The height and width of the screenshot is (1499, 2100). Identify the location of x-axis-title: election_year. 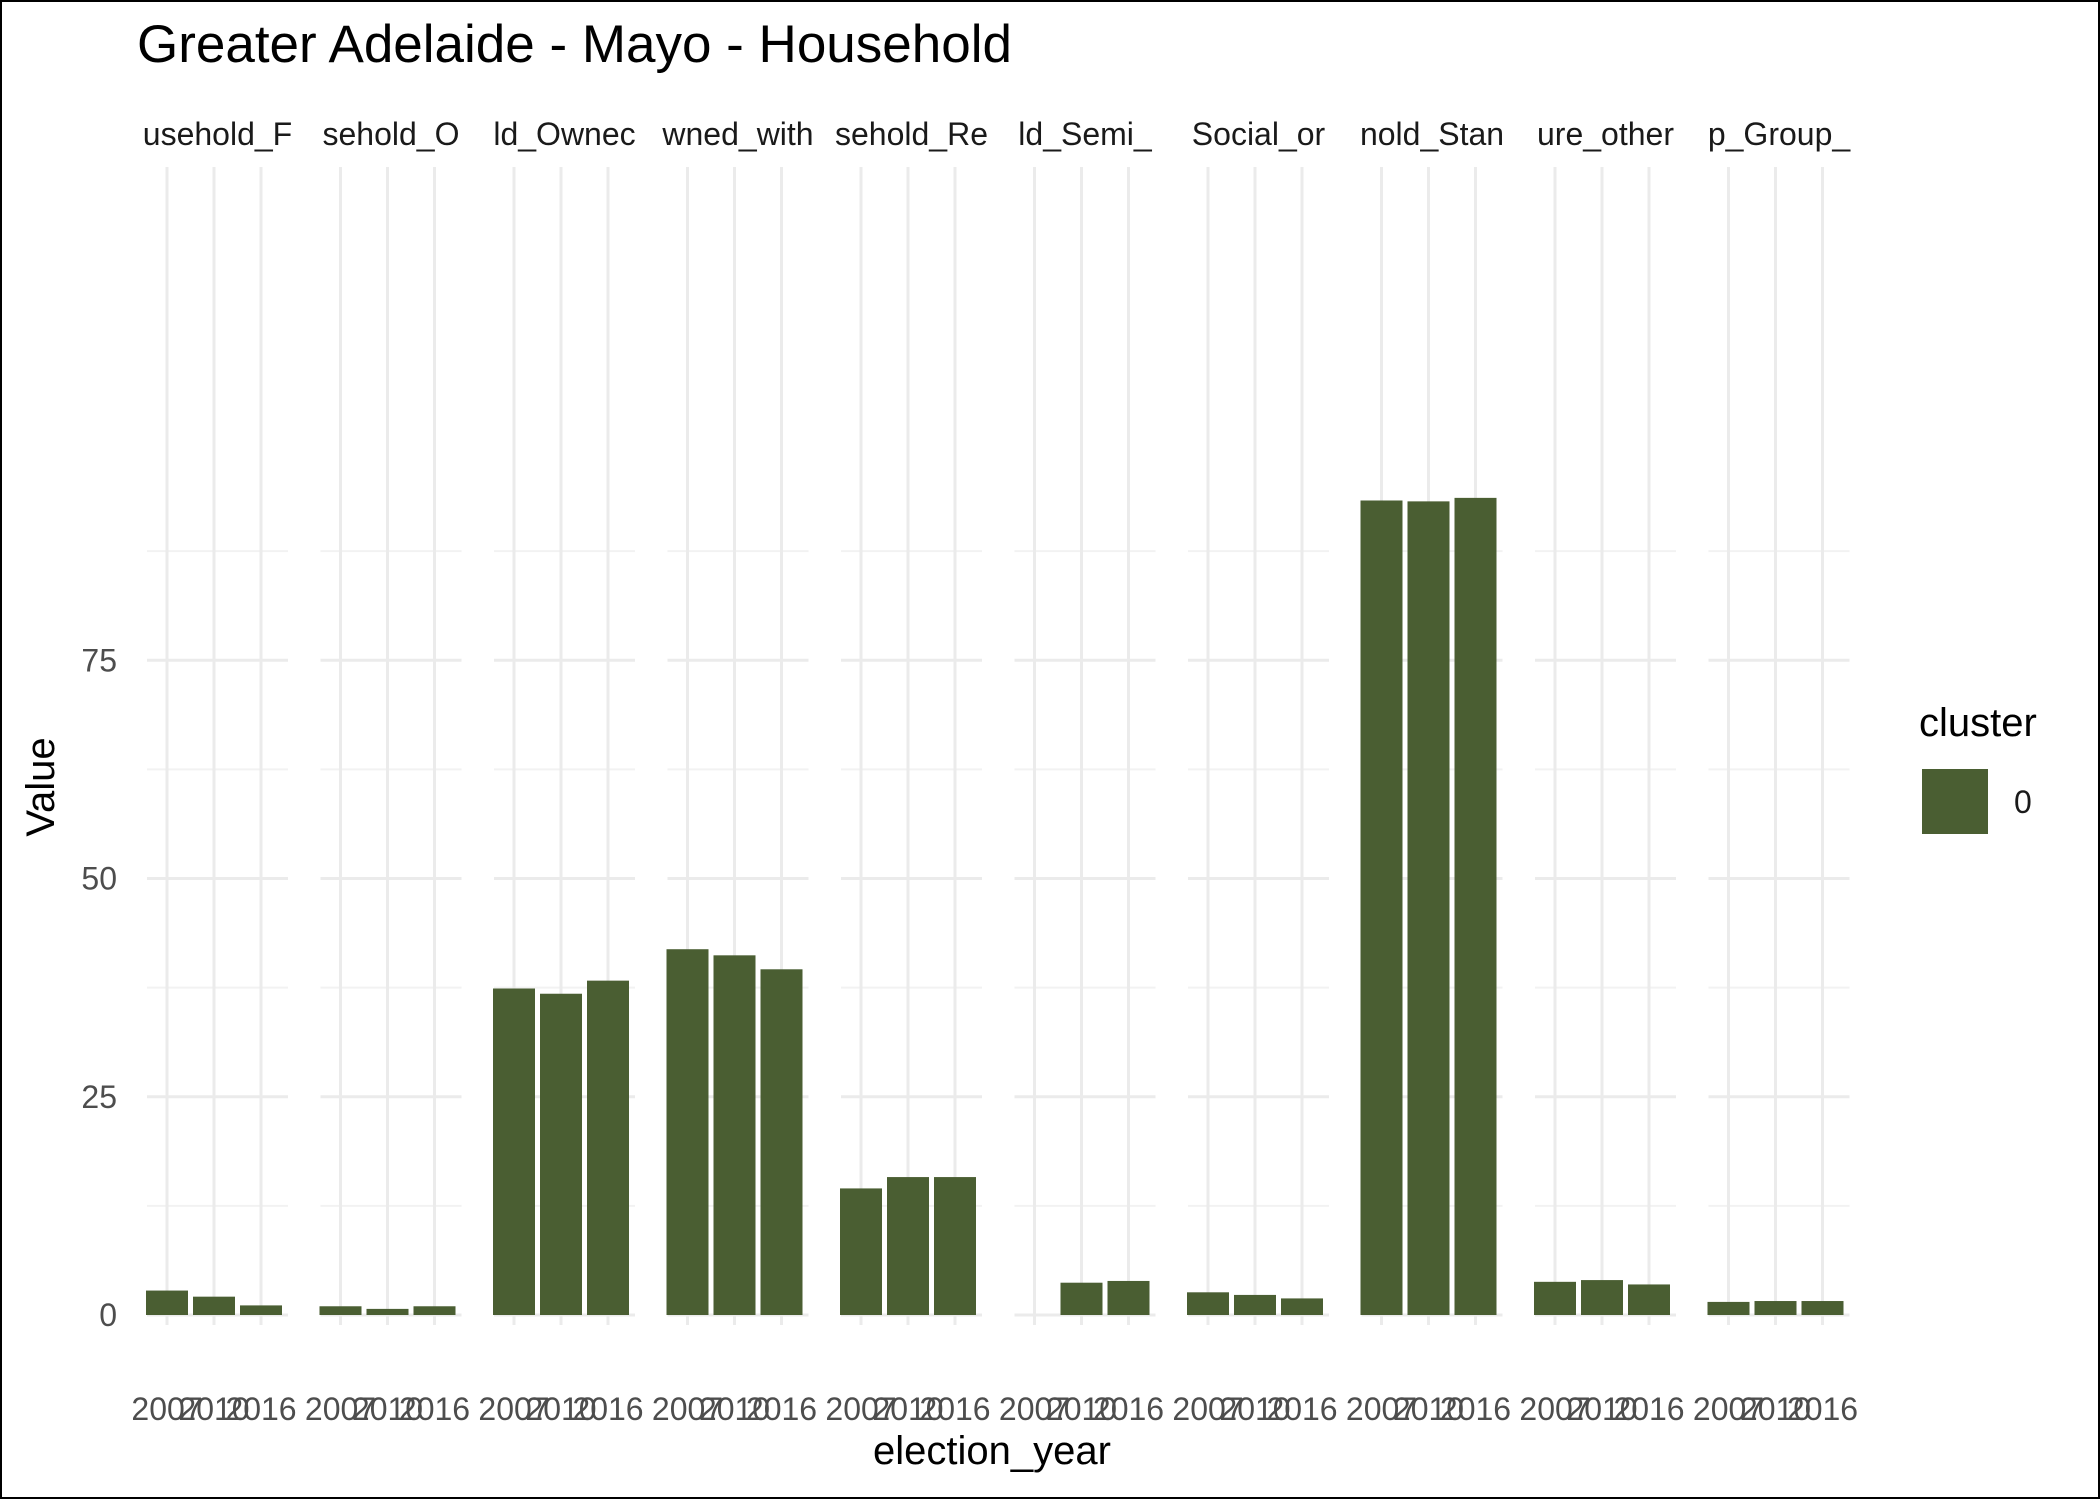
(992, 1451).